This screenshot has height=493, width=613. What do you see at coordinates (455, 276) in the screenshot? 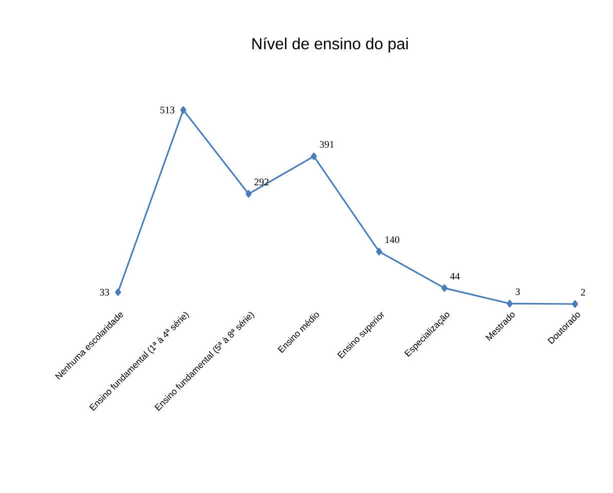
I see `data-label: 44` at bounding box center [455, 276].